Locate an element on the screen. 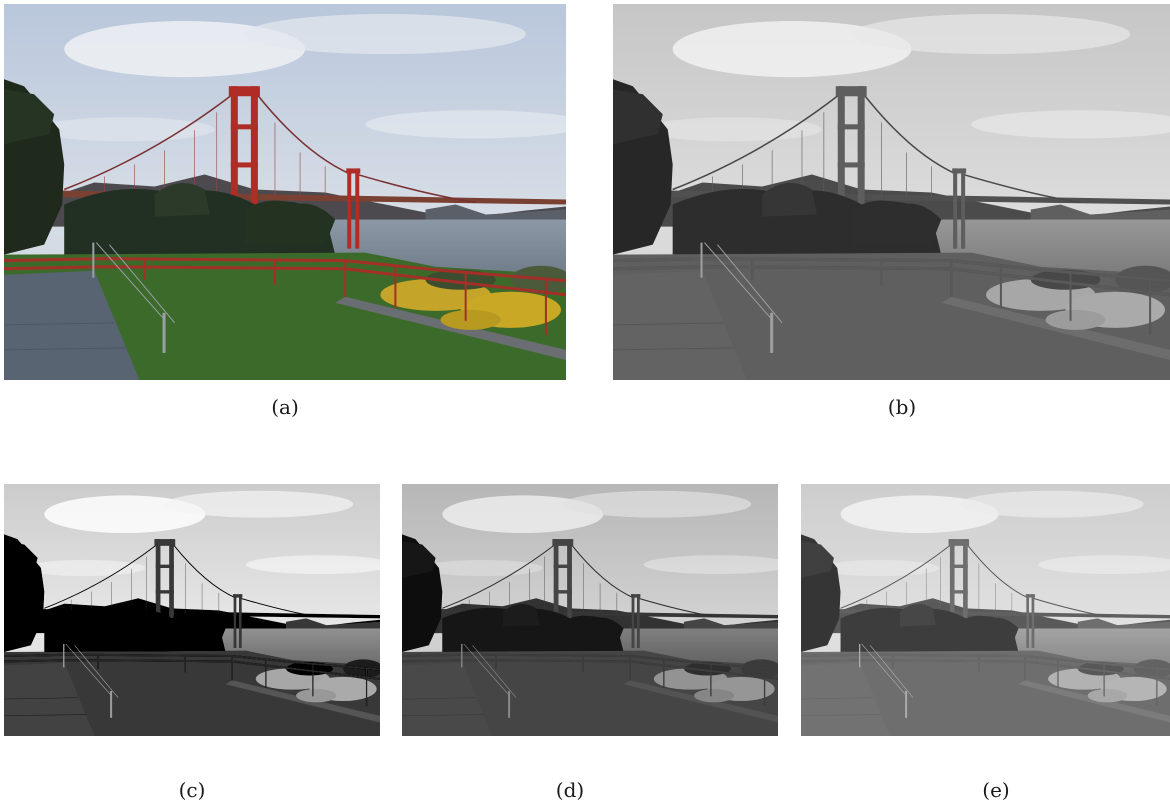 The height and width of the screenshot is (808, 1170). photo-panel-d is located at coordinates (590, 610).